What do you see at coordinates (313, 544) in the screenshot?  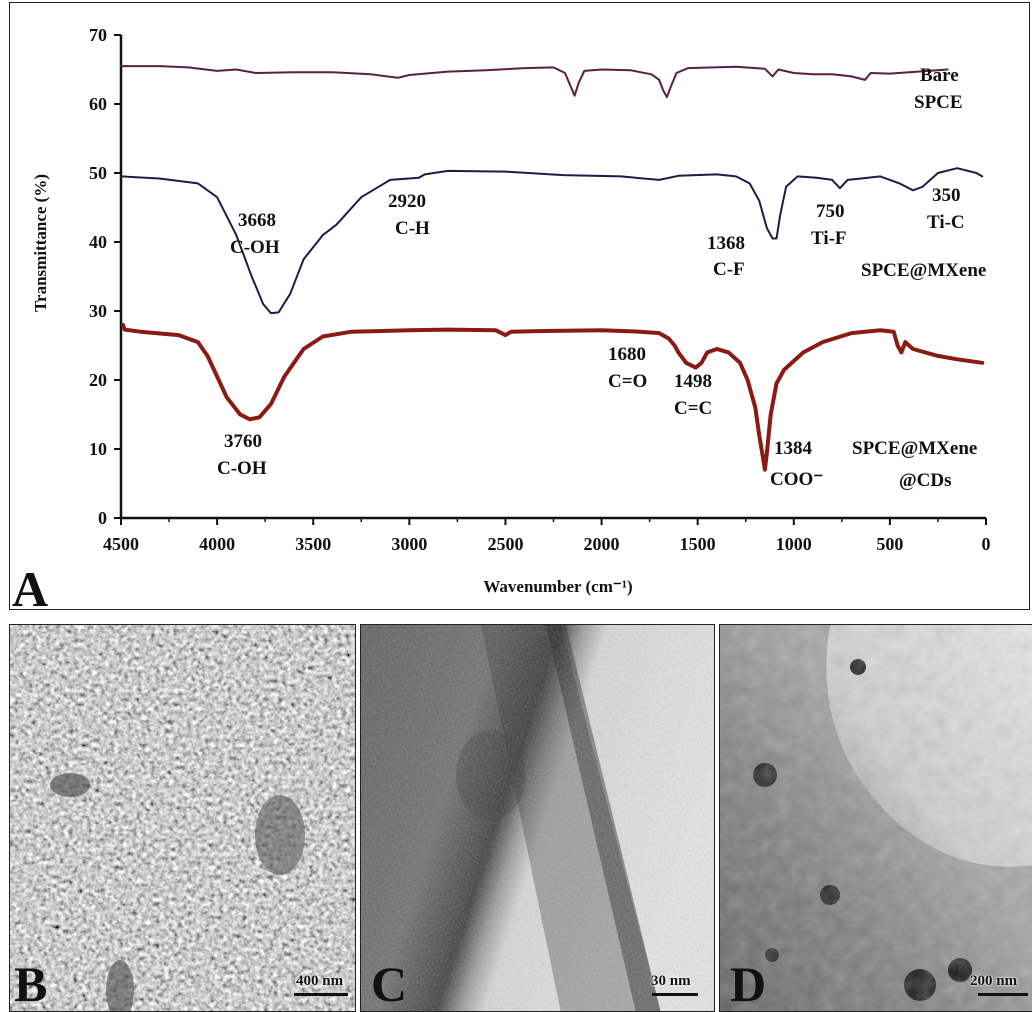 I see `x-tick-label-3500: 3500` at bounding box center [313, 544].